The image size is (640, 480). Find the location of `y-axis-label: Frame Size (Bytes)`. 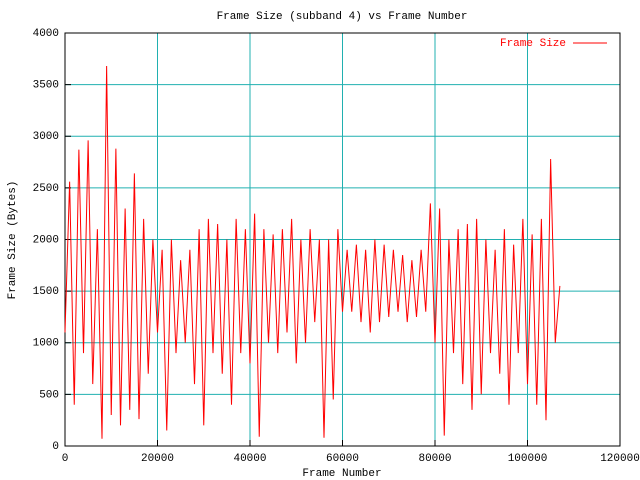

y-axis-label: Frame Size (Bytes) is located at coordinates (13, 240).